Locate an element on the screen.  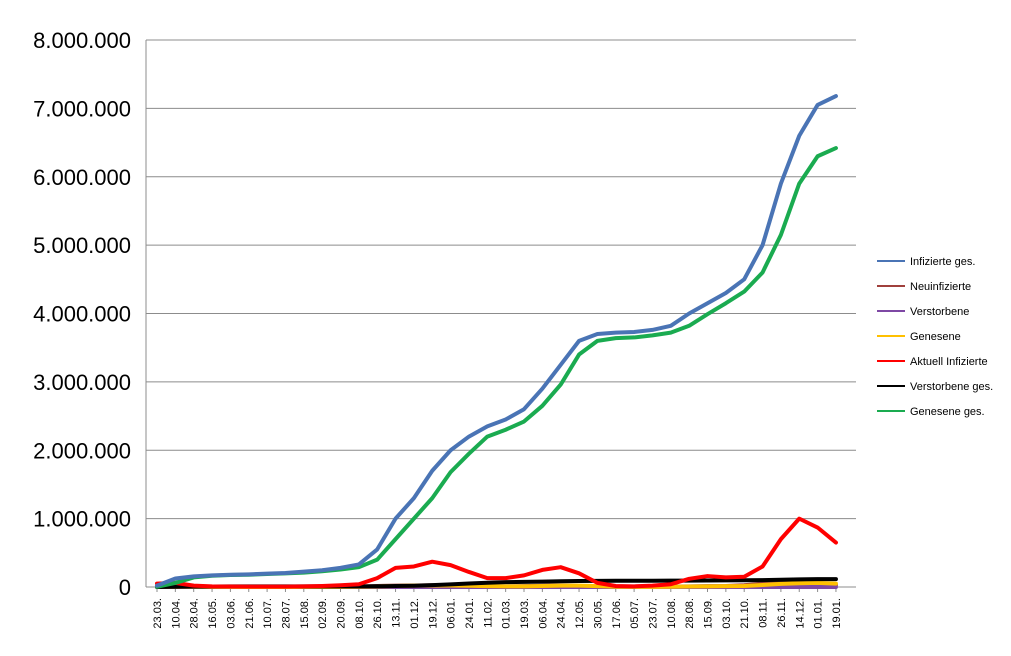
x-tick-label: 06.04. is located at coordinates (543, 613).